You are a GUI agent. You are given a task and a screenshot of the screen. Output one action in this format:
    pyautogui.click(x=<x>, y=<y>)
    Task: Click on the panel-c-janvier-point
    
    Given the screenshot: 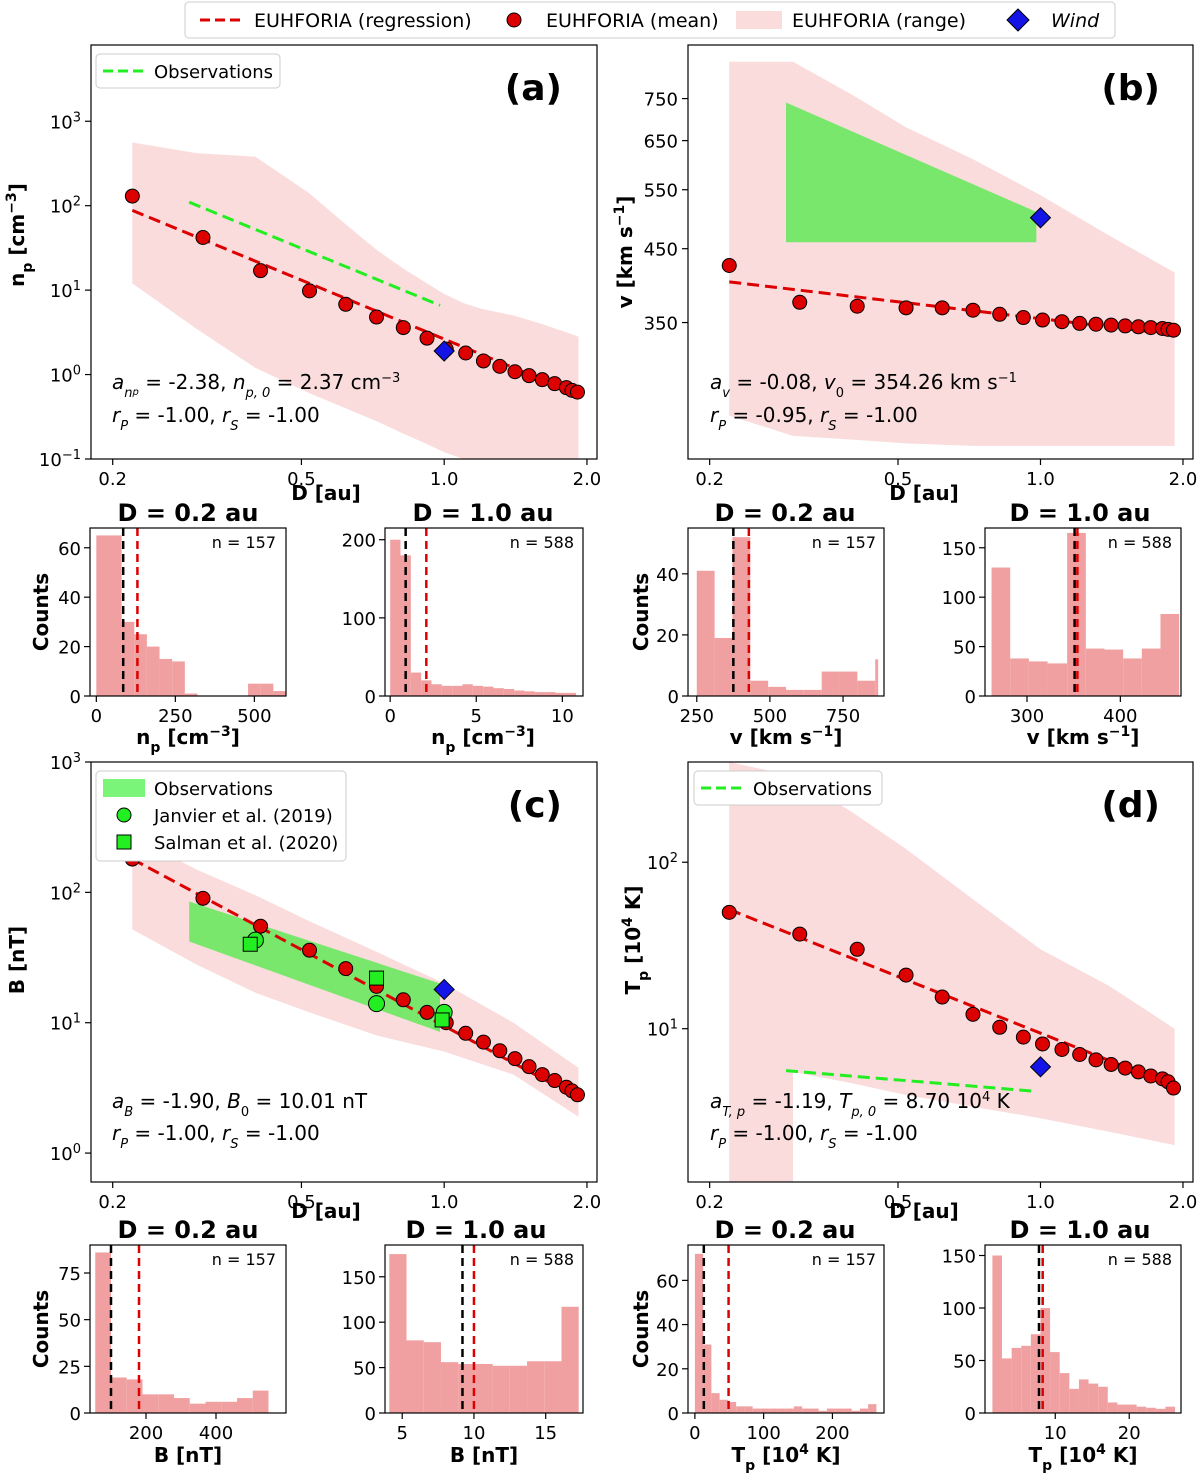 What is the action you would take?
    pyautogui.click(x=377, y=1004)
    